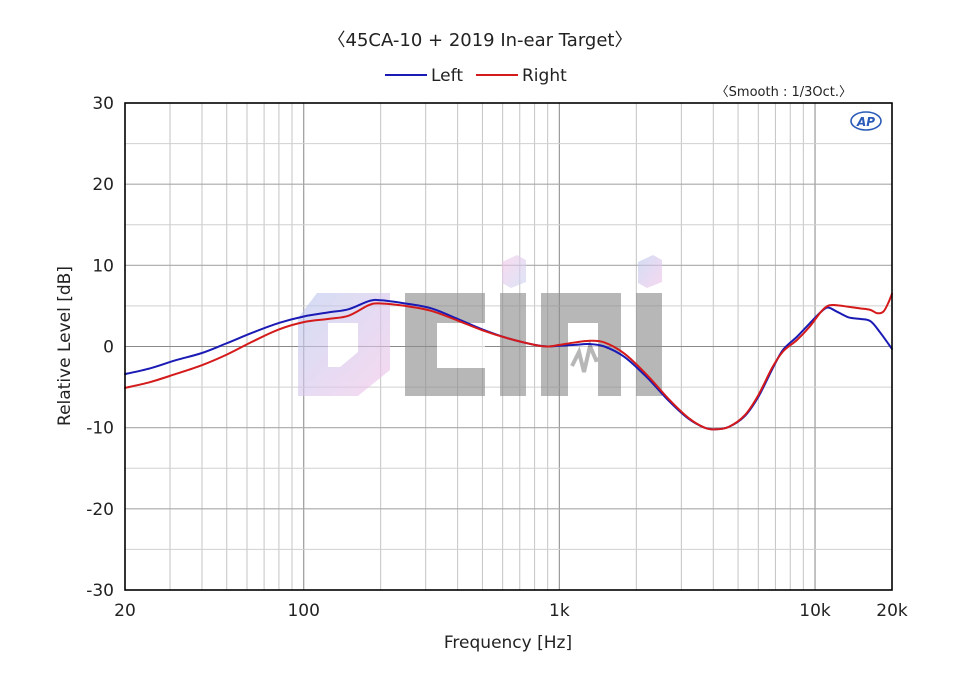  I want to click on watermark-logo, so click(480, 325).